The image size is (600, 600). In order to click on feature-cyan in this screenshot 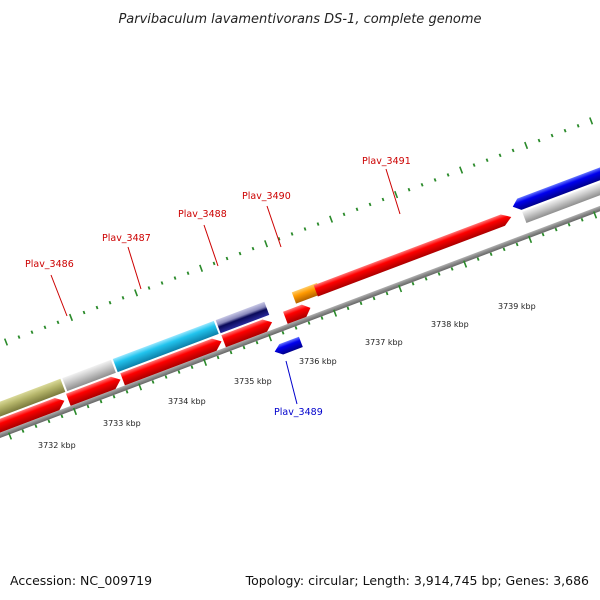, I will do `click(165, 346)`.